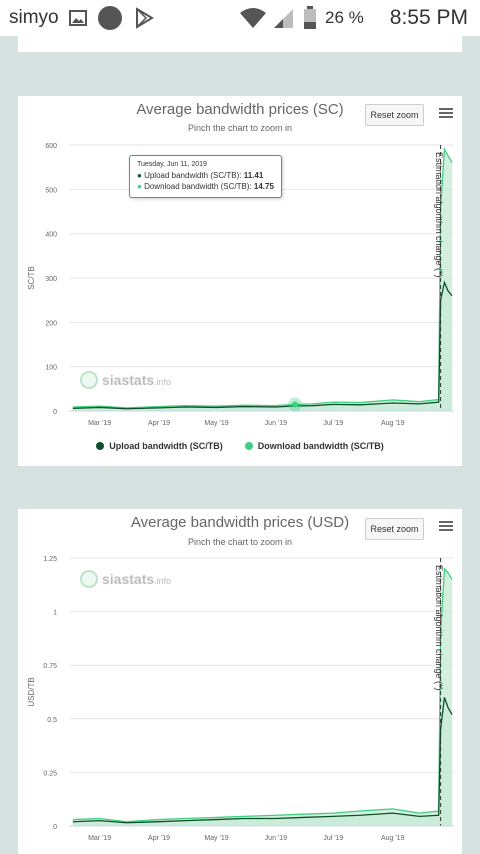 This screenshot has width=480, height=854. What do you see at coordinates (51, 323) in the screenshot?
I see `y-tick-label: 200` at bounding box center [51, 323].